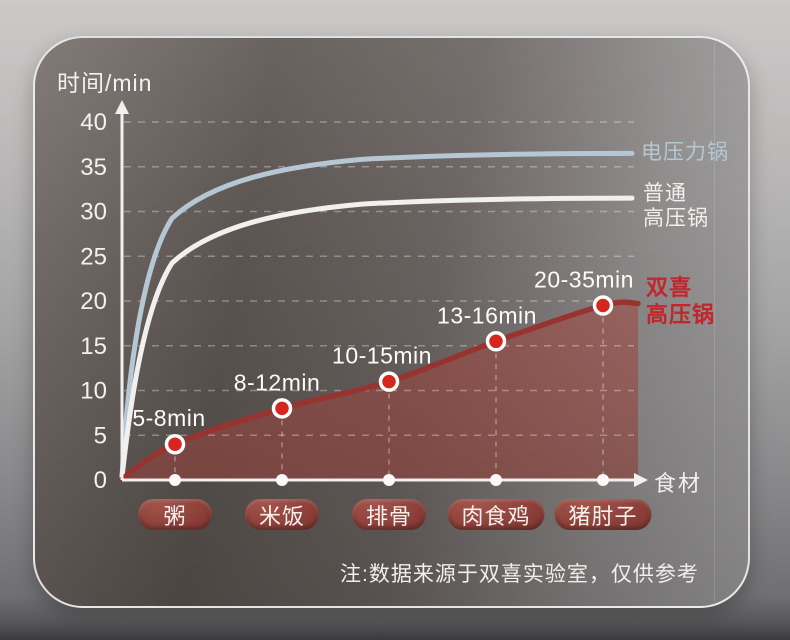  I want to click on category-pill-5: 猪肘子, so click(603, 514).